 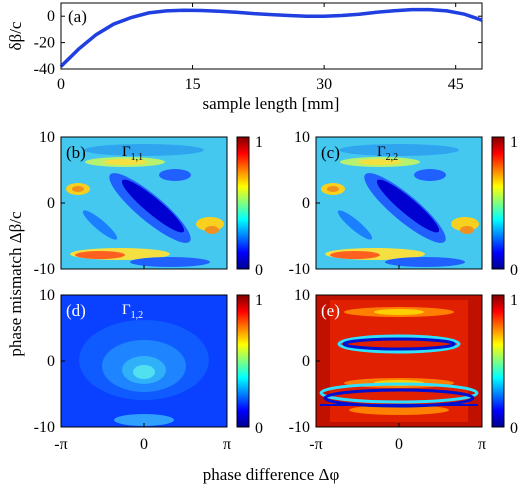 I want to click on panel-d-ticks: 10 0 -10-π 0 π, so click(x=132, y=370).